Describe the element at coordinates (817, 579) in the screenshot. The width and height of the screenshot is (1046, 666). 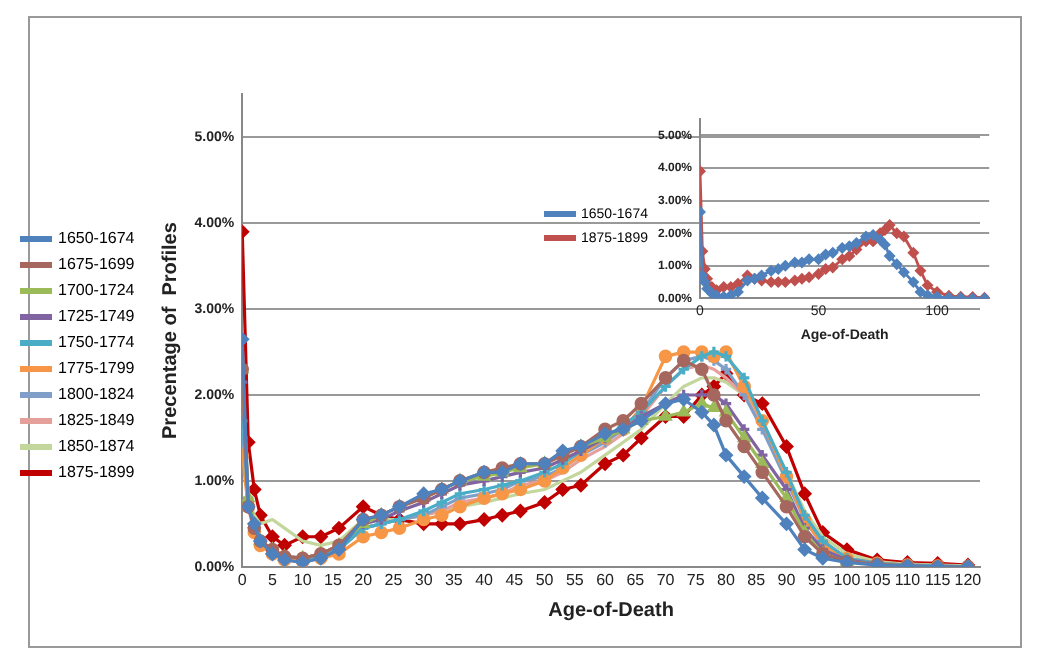
I see `x-tick-label: 95` at that location.